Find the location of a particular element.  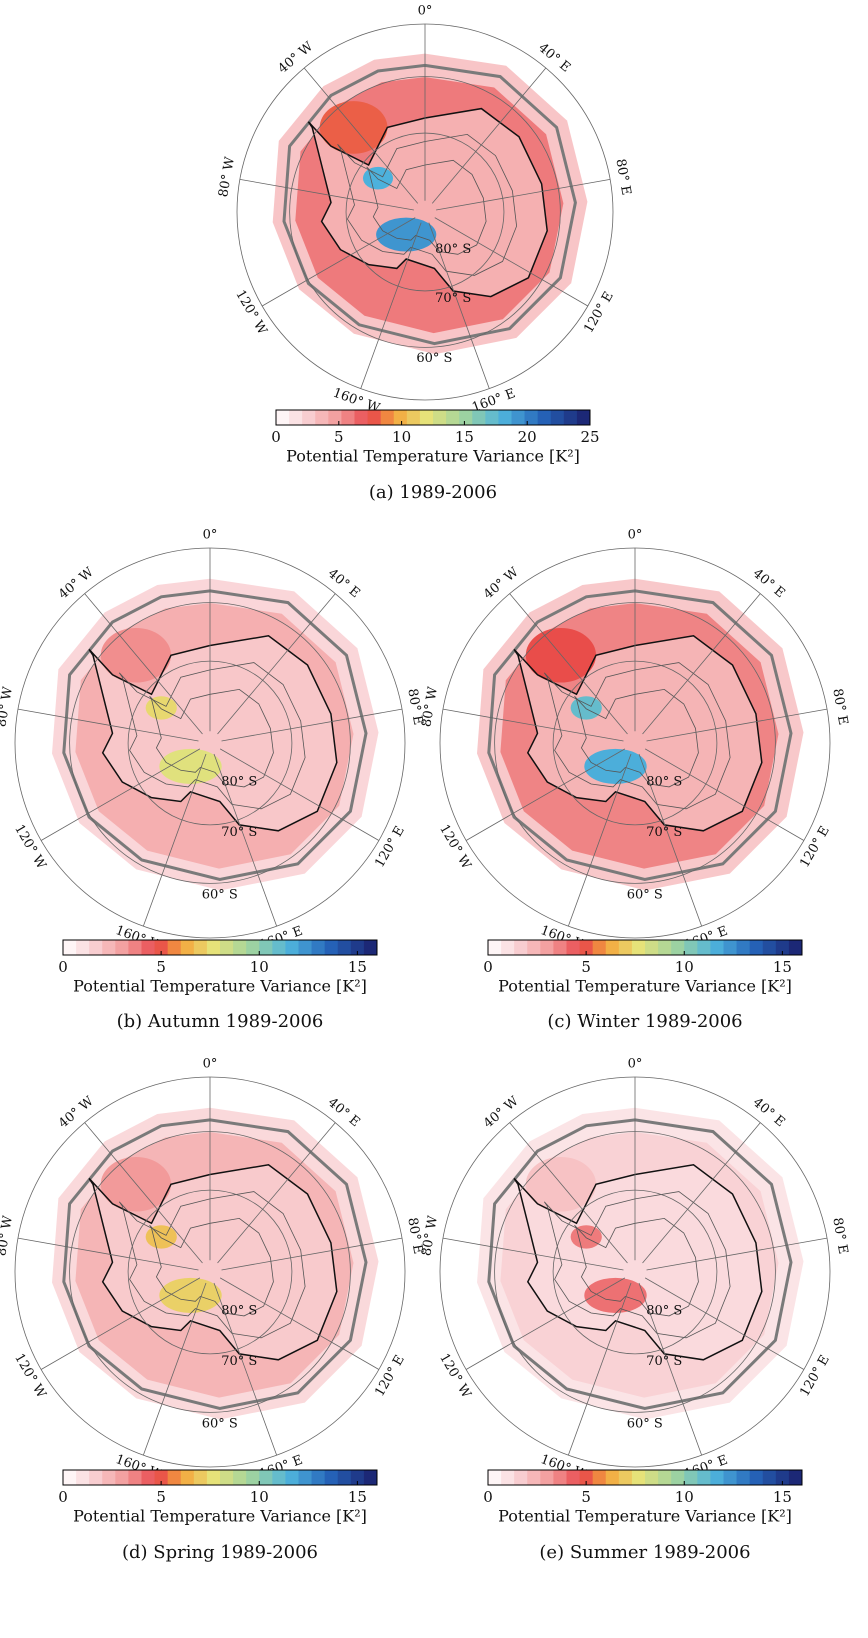

colorbar-tick-label: 5 is located at coordinates (339, 437).